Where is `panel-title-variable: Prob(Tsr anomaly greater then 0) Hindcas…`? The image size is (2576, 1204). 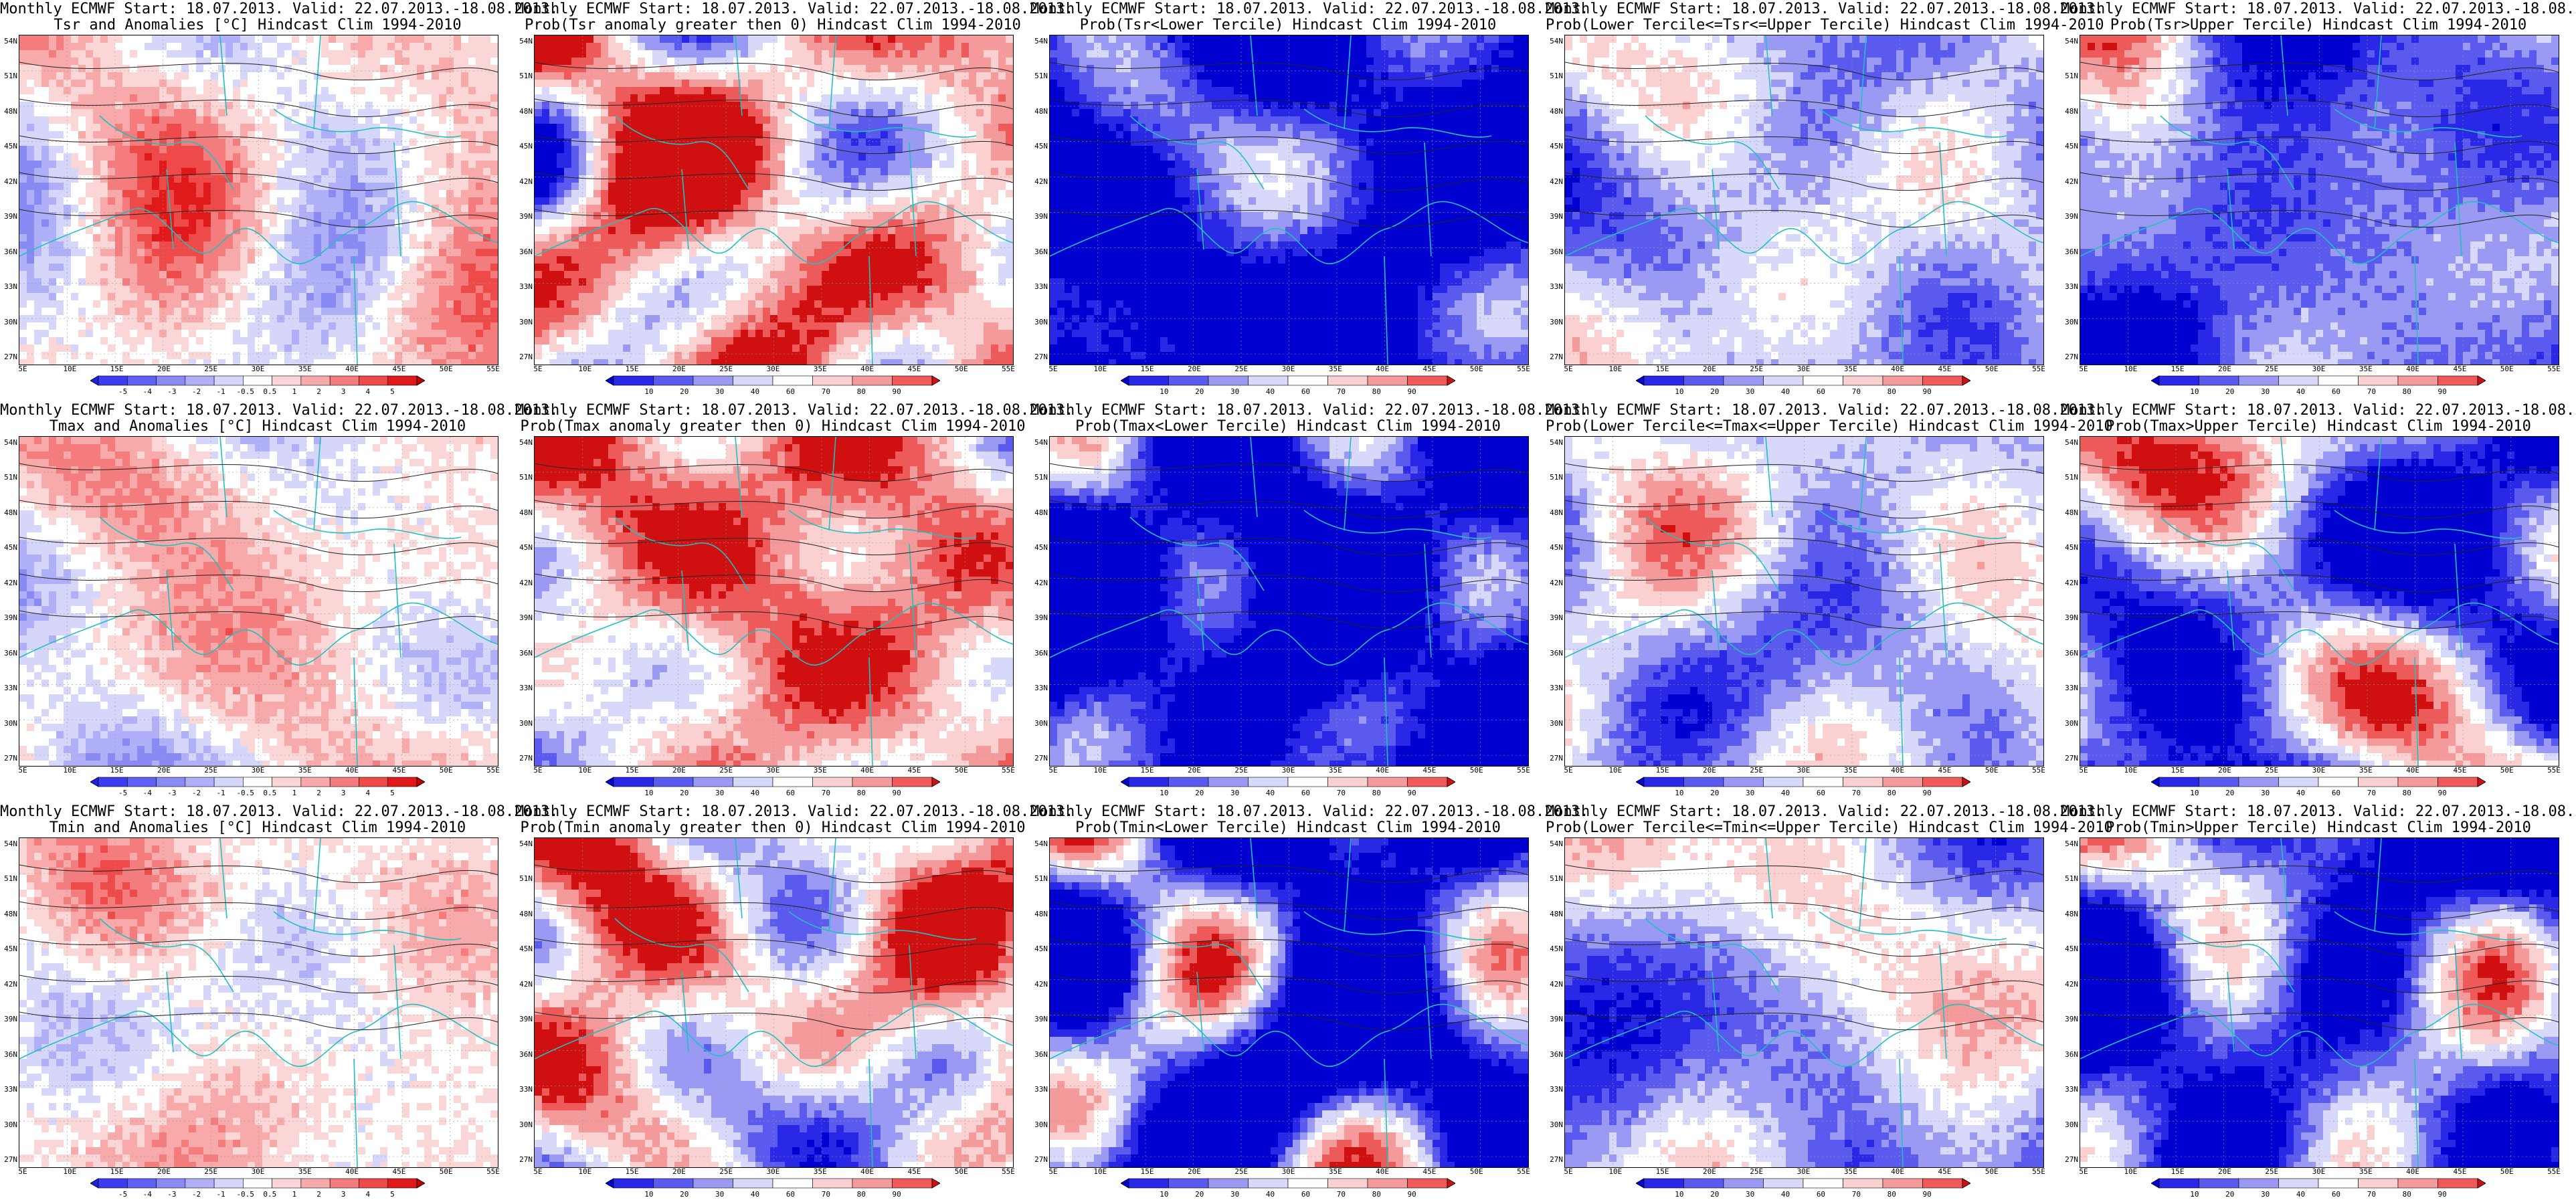 panel-title-variable: Prob(Tsr anomaly greater then 0) Hindcas… is located at coordinates (773, 25).